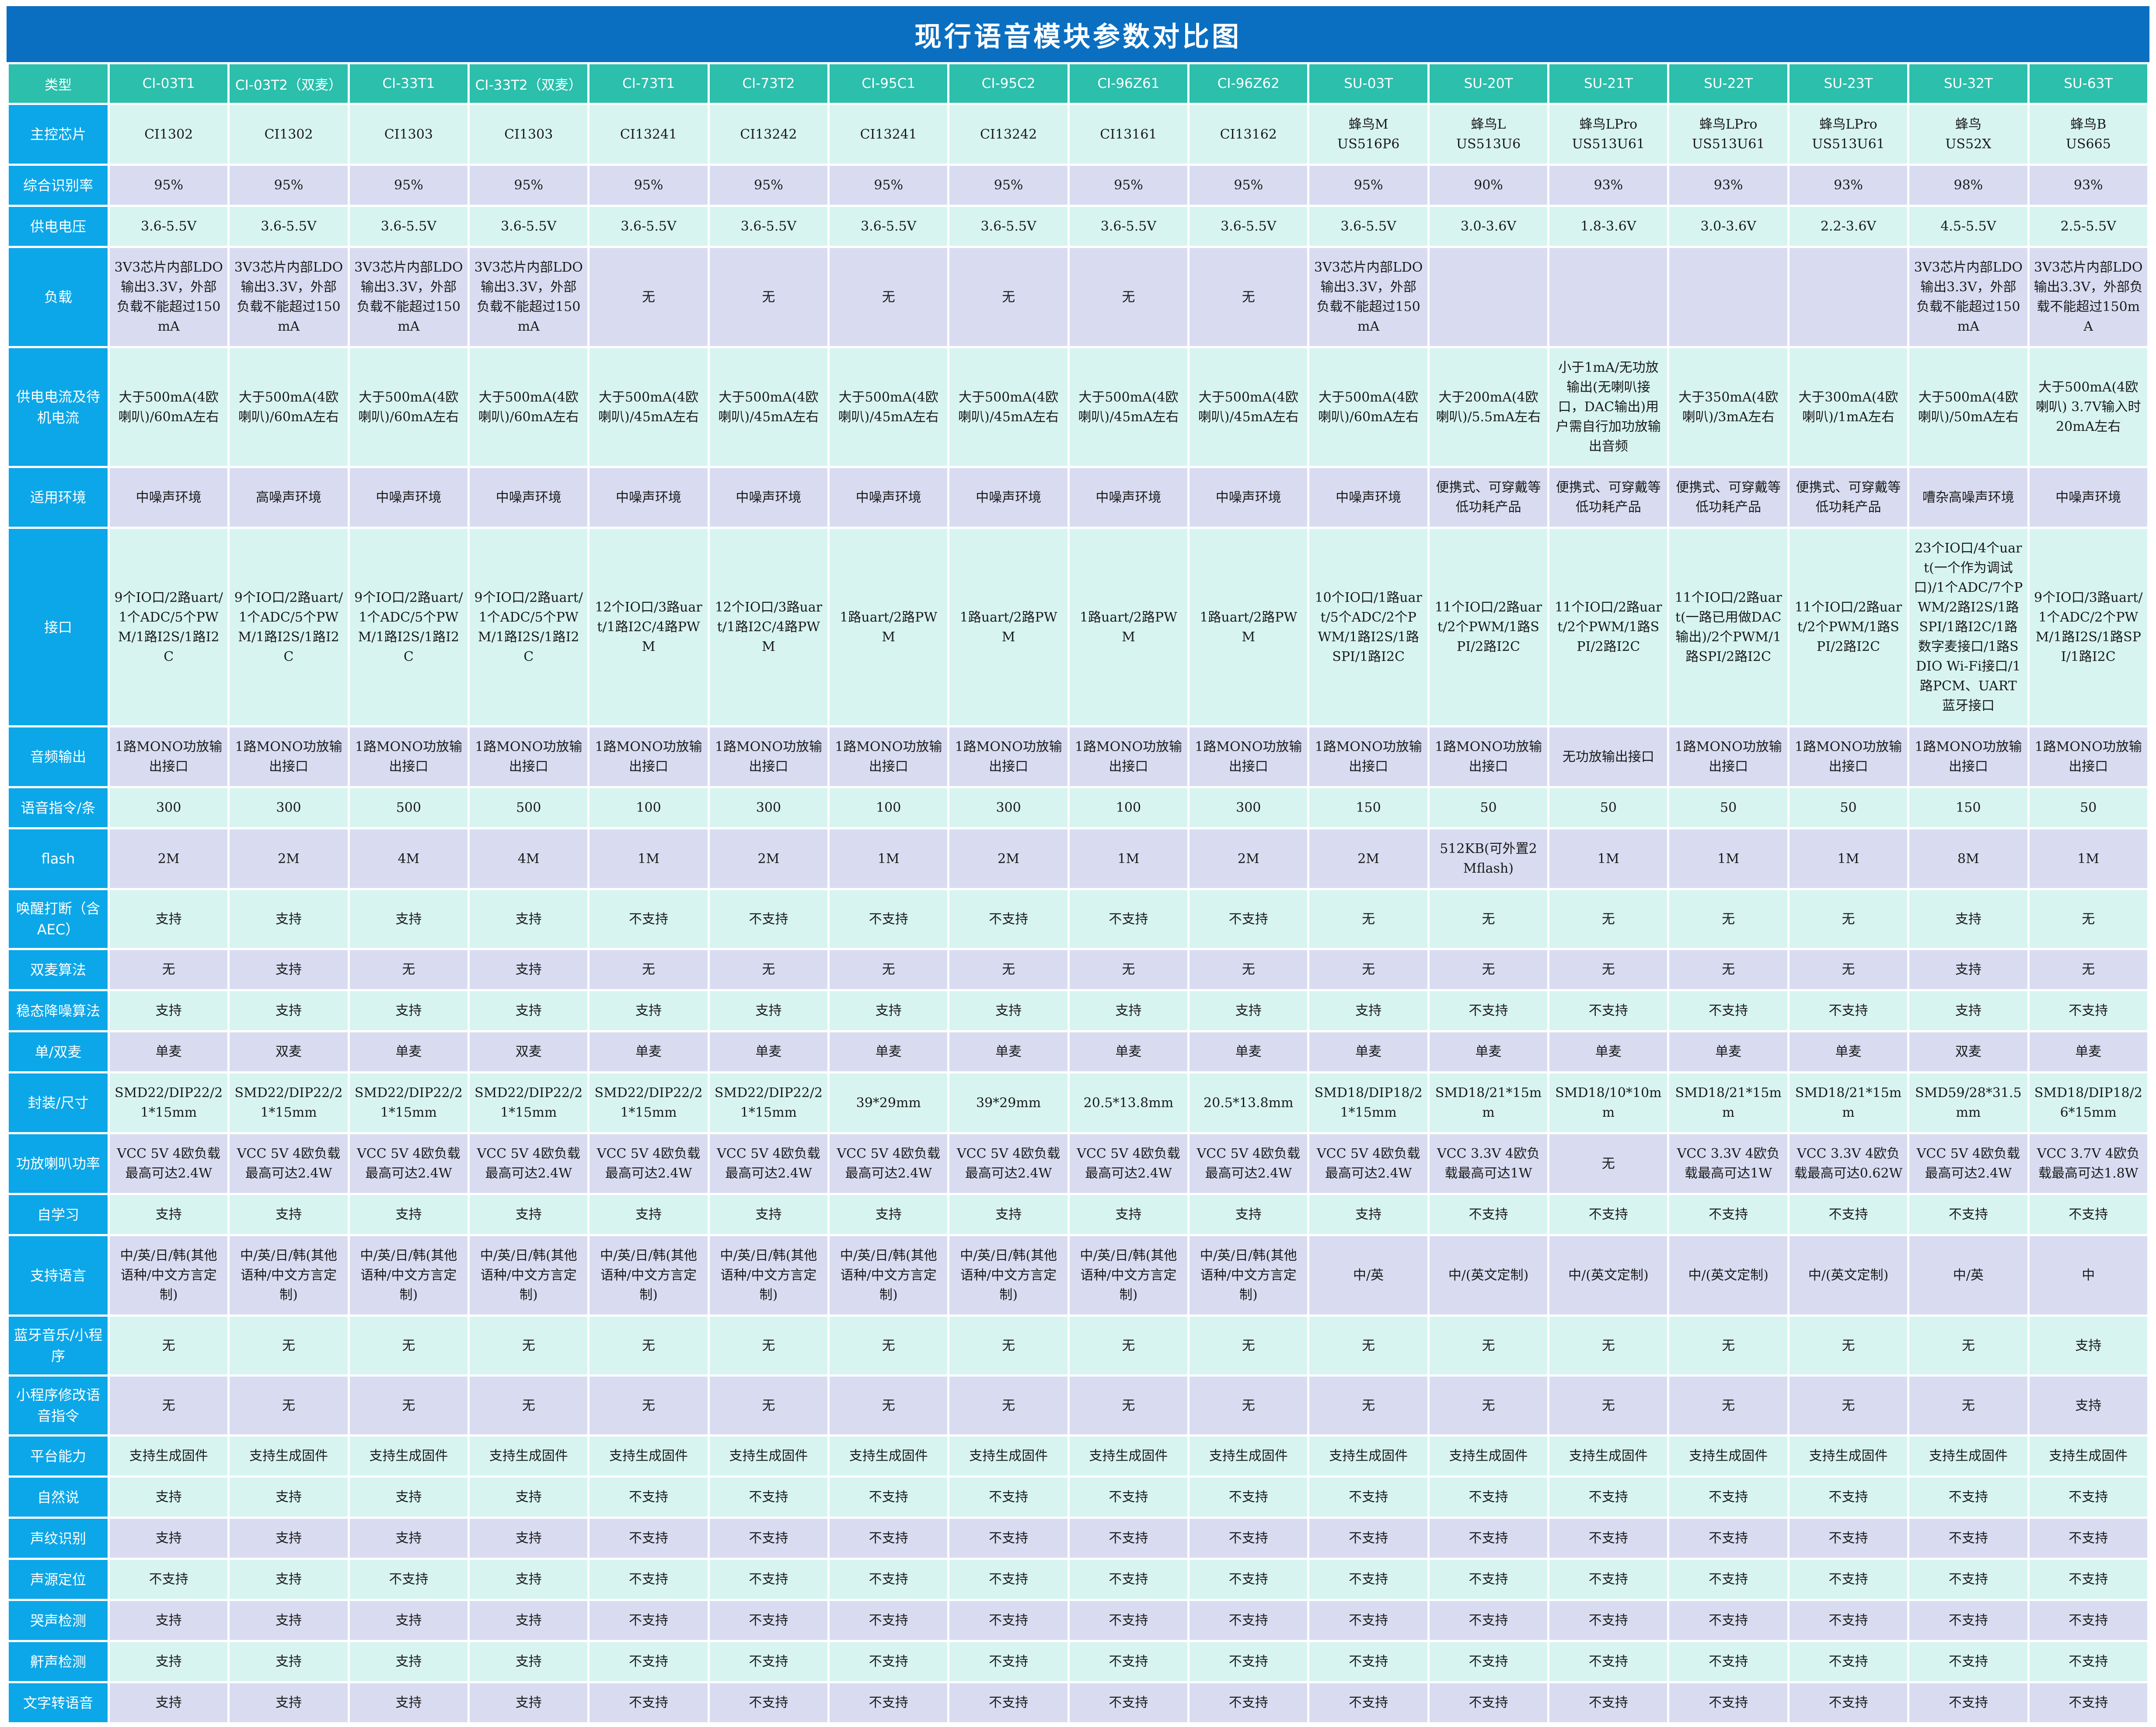  I want to click on table-row: 双麦算法无支持无支持无无无无无无无无无无无支持无, so click(1078, 970).